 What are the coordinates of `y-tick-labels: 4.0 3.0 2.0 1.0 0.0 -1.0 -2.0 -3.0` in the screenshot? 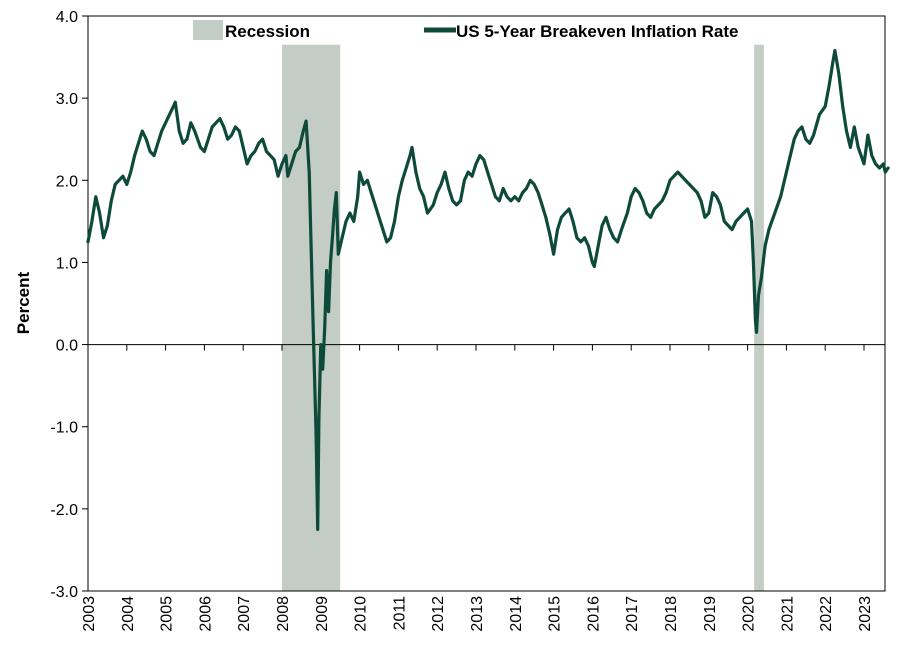 It's located at (69, 305).